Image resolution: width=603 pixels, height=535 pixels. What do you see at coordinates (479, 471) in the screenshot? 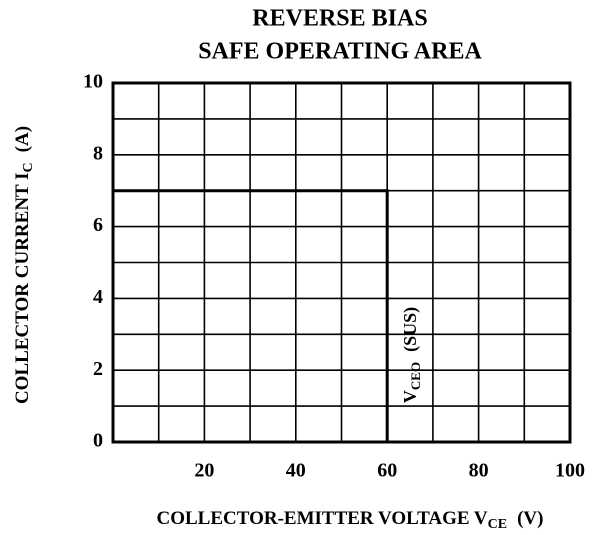
I see `x-tick-label: 80` at bounding box center [479, 471].